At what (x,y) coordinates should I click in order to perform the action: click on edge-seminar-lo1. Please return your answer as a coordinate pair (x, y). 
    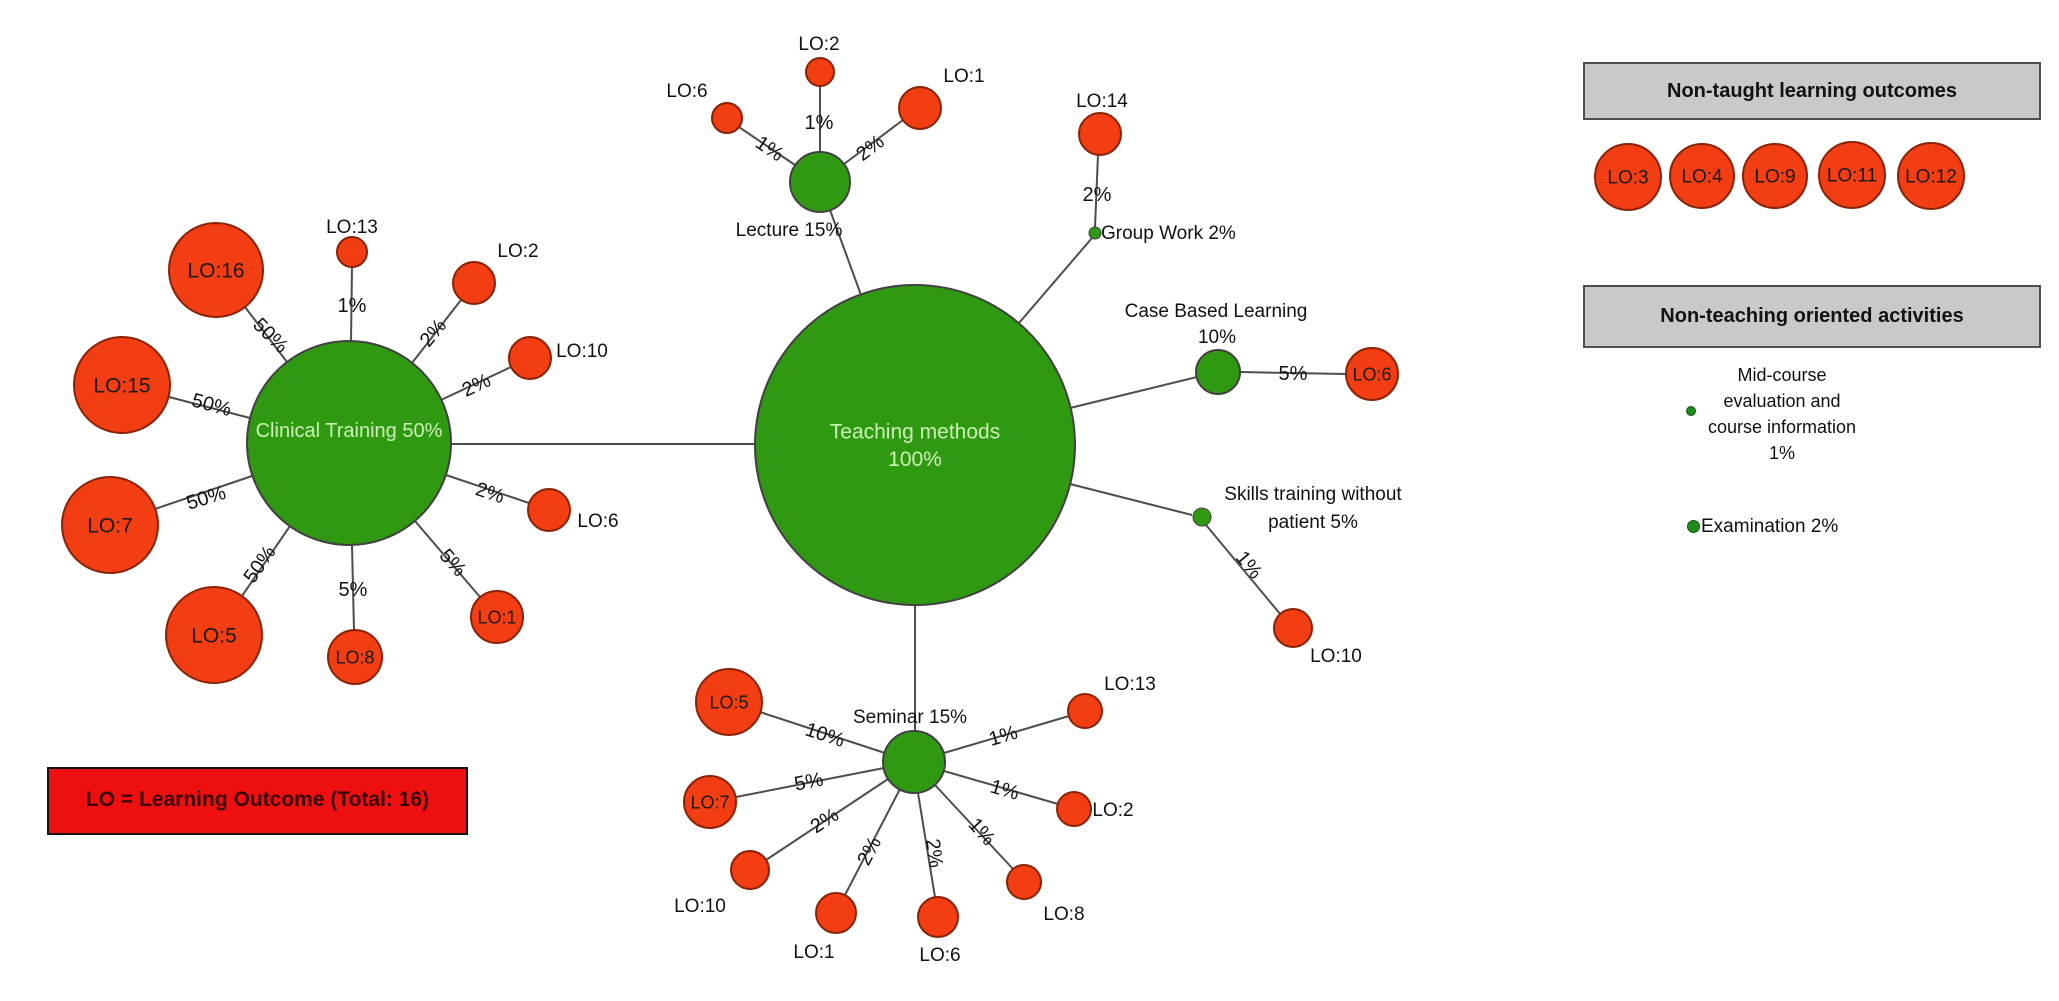
    Looking at the image, I should click on (872, 842).